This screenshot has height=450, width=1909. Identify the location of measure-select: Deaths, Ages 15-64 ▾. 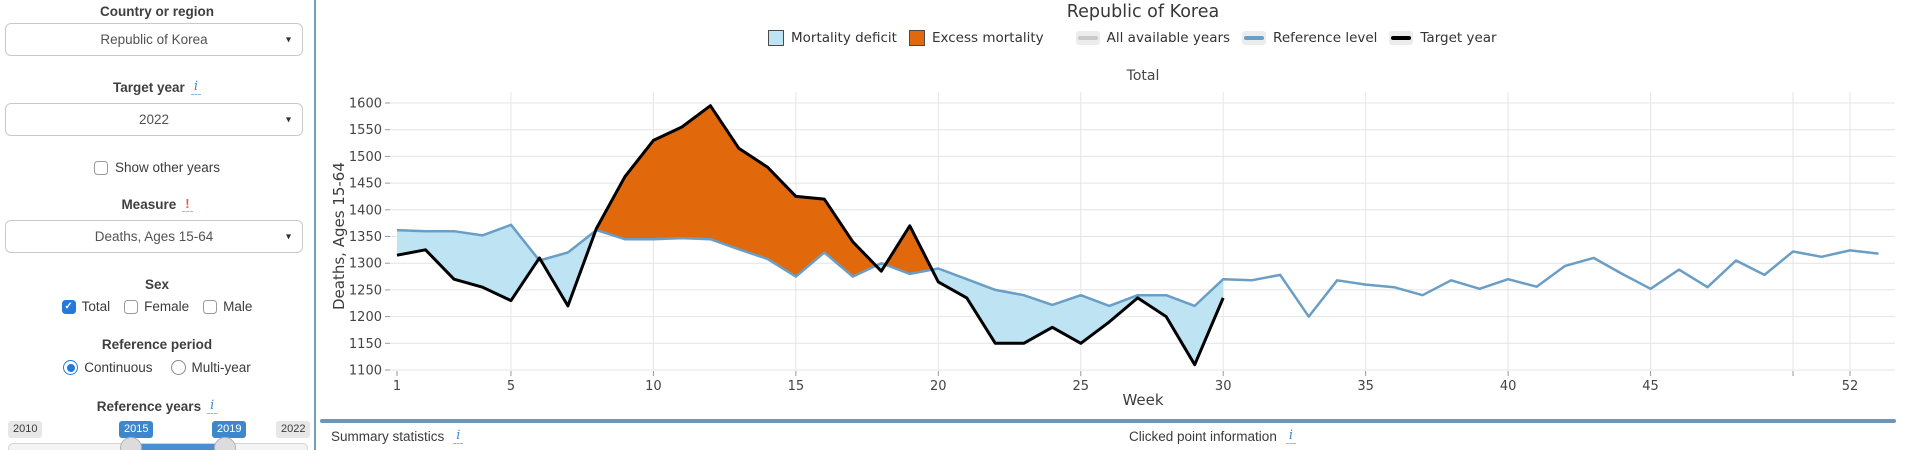
(154, 236).